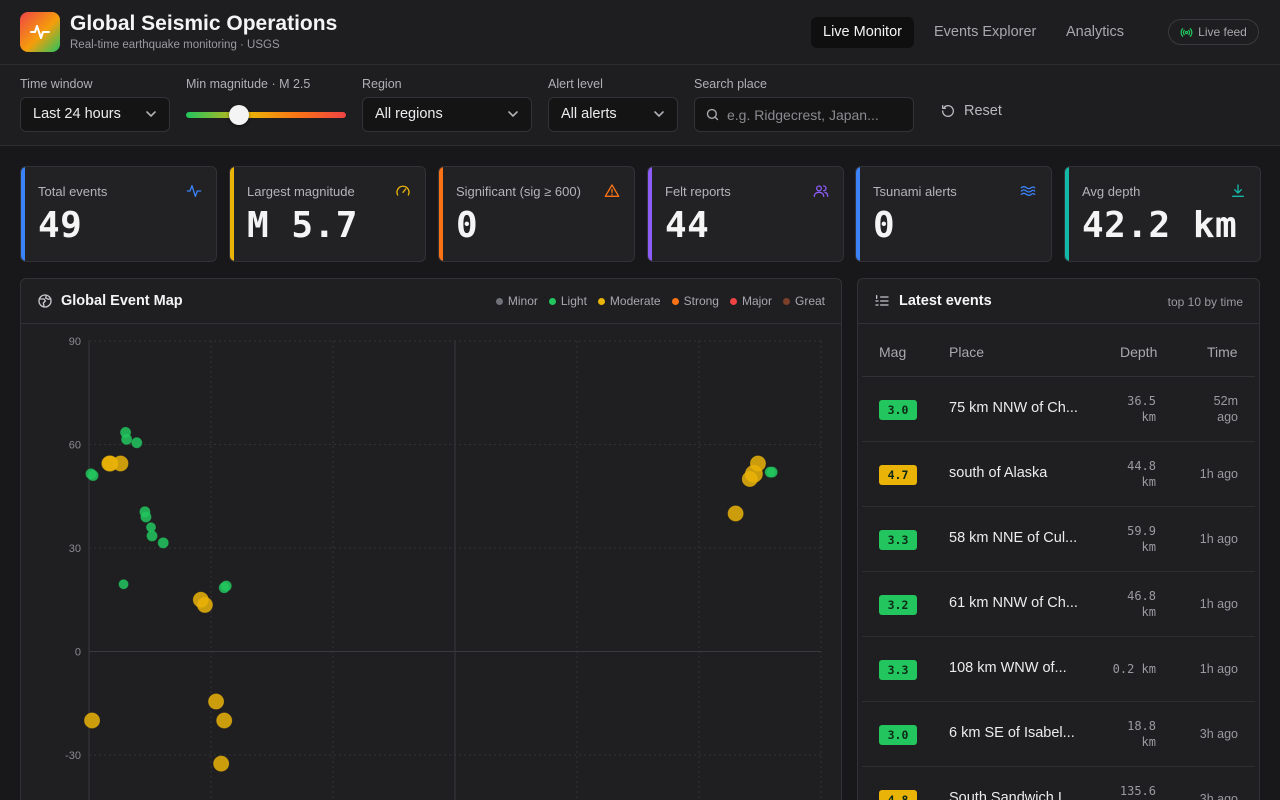 The image size is (1280, 800). Describe the element at coordinates (701, 301) in the screenshot. I see `legend-label: Strong` at that location.